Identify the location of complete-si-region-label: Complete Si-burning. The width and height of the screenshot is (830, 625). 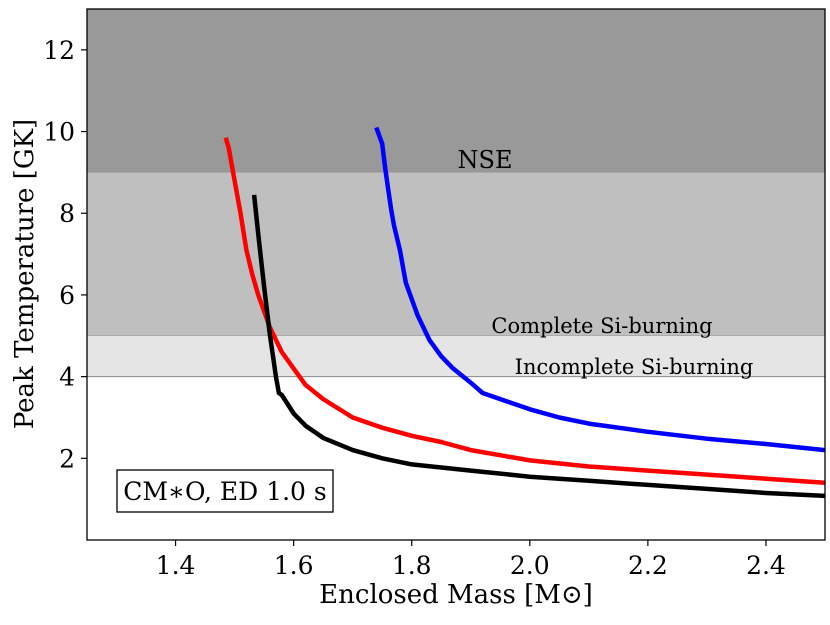
(601, 326).